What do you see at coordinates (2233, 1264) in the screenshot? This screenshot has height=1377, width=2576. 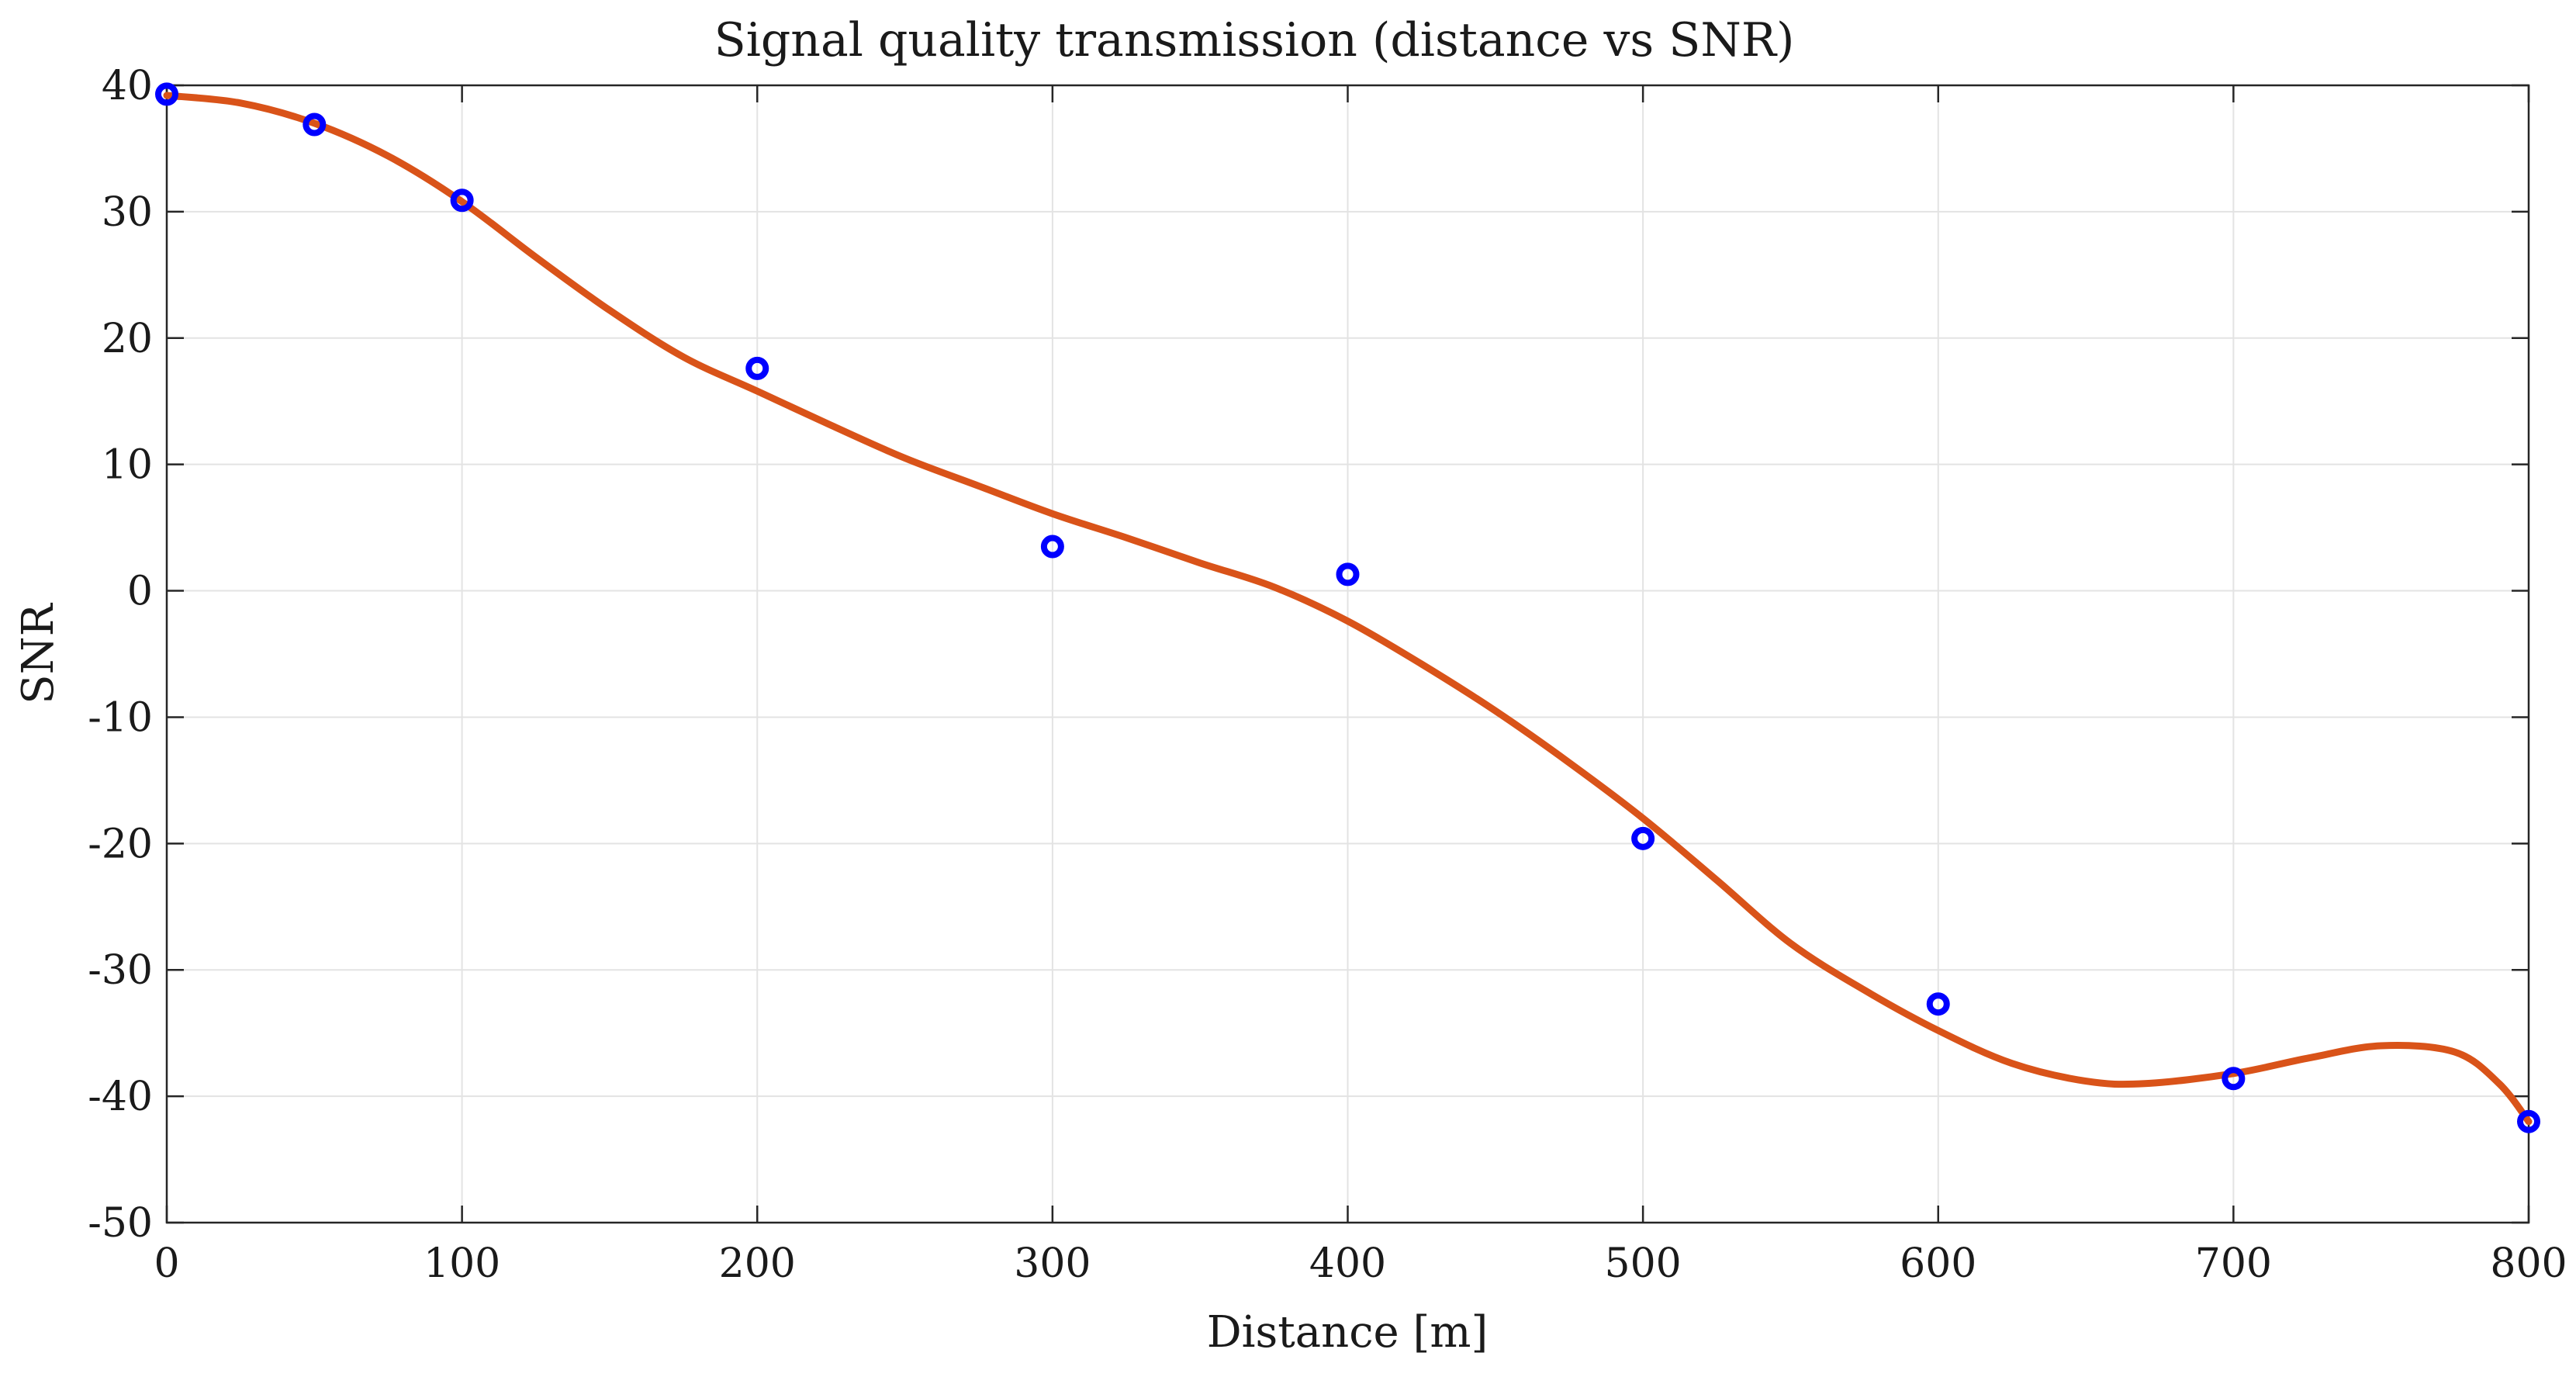 I see `x-tick-label: 700` at bounding box center [2233, 1264].